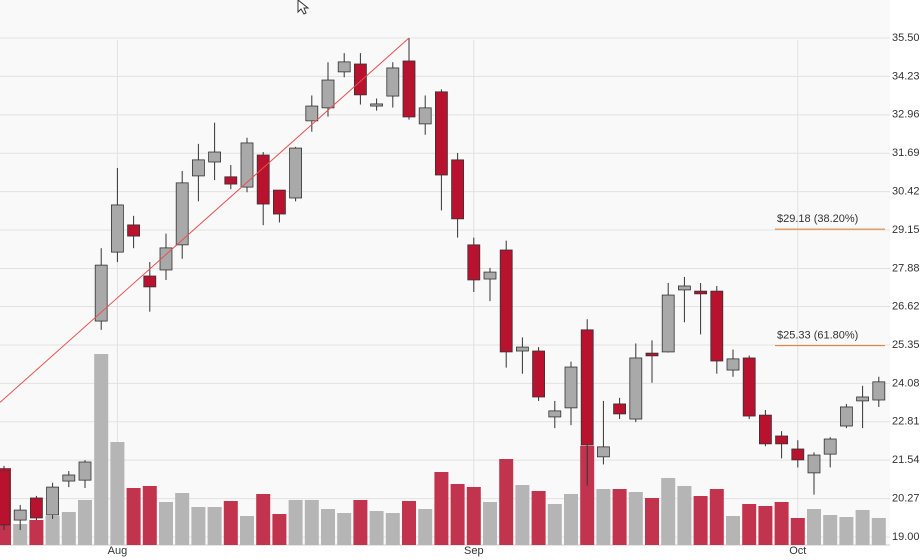 This screenshot has height=560, width=924. Describe the element at coordinates (817, 335) in the screenshot. I see `fib-label: $25.33 (61.80%)` at that location.